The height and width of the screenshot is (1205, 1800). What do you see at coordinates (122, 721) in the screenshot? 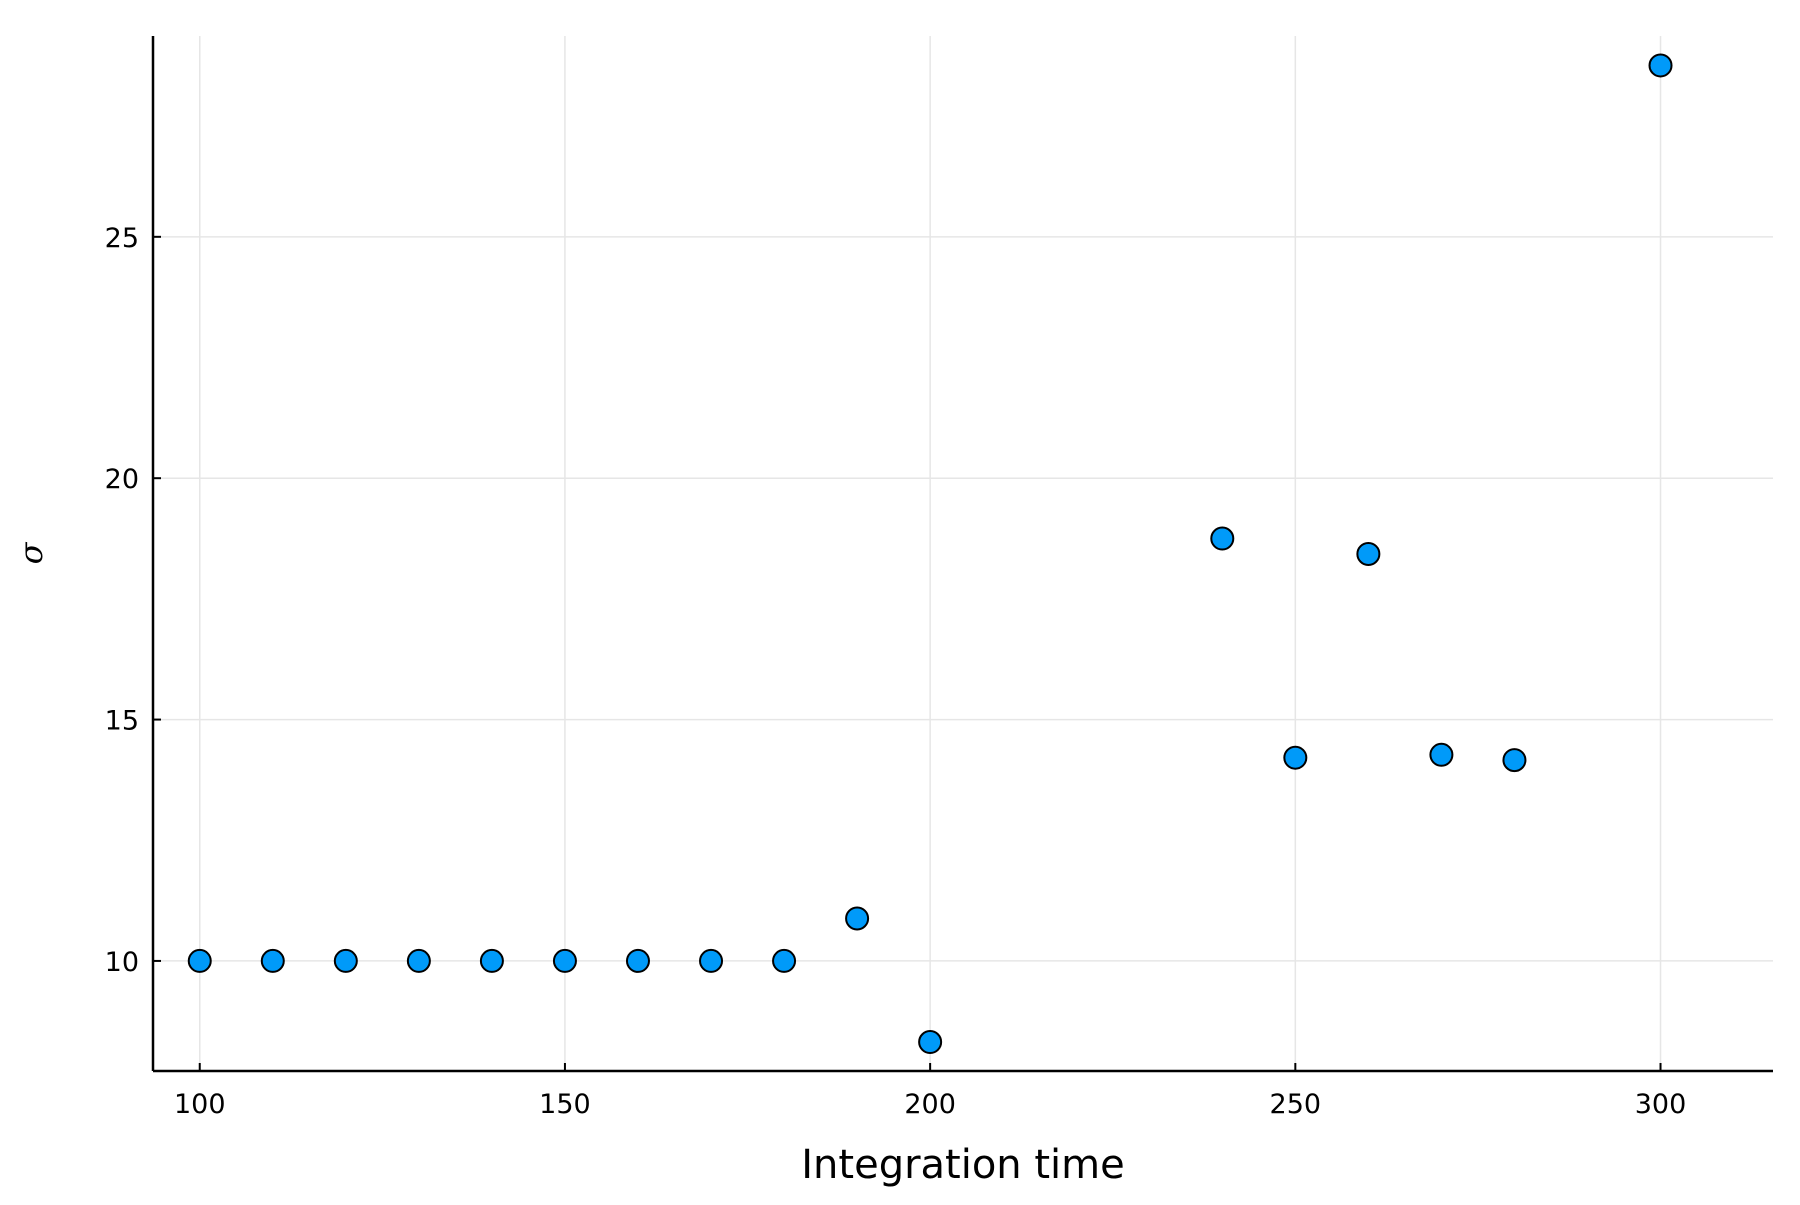
I see `y-tick-label: 15` at bounding box center [122, 721].